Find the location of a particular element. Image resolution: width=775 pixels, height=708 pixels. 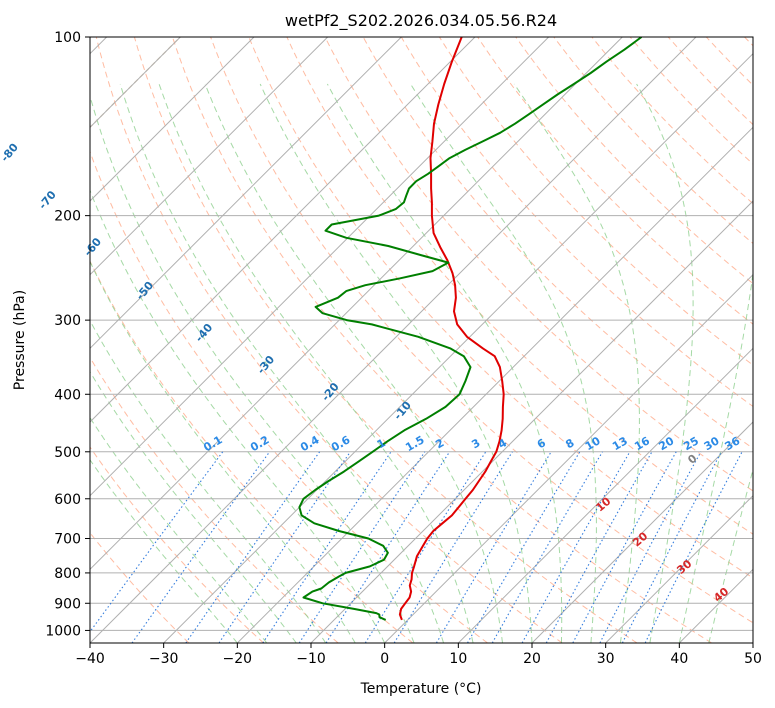

x-tick-label: 50 is located at coordinates (753, 659).